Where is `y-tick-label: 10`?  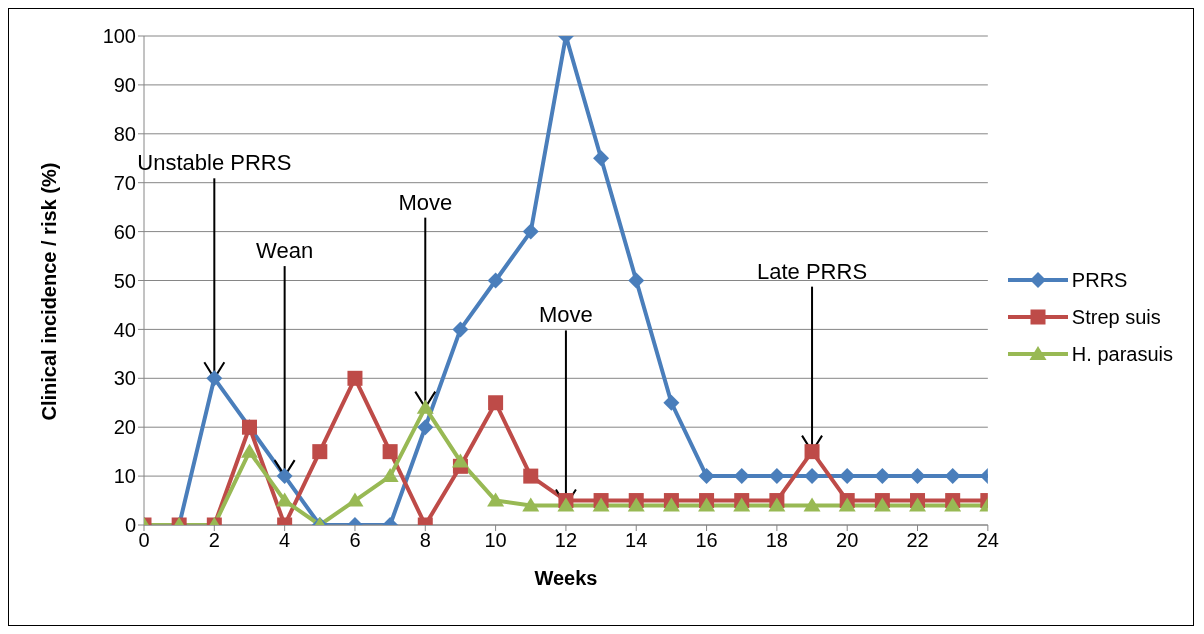 y-tick-label: 10 is located at coordinates (124, 476).